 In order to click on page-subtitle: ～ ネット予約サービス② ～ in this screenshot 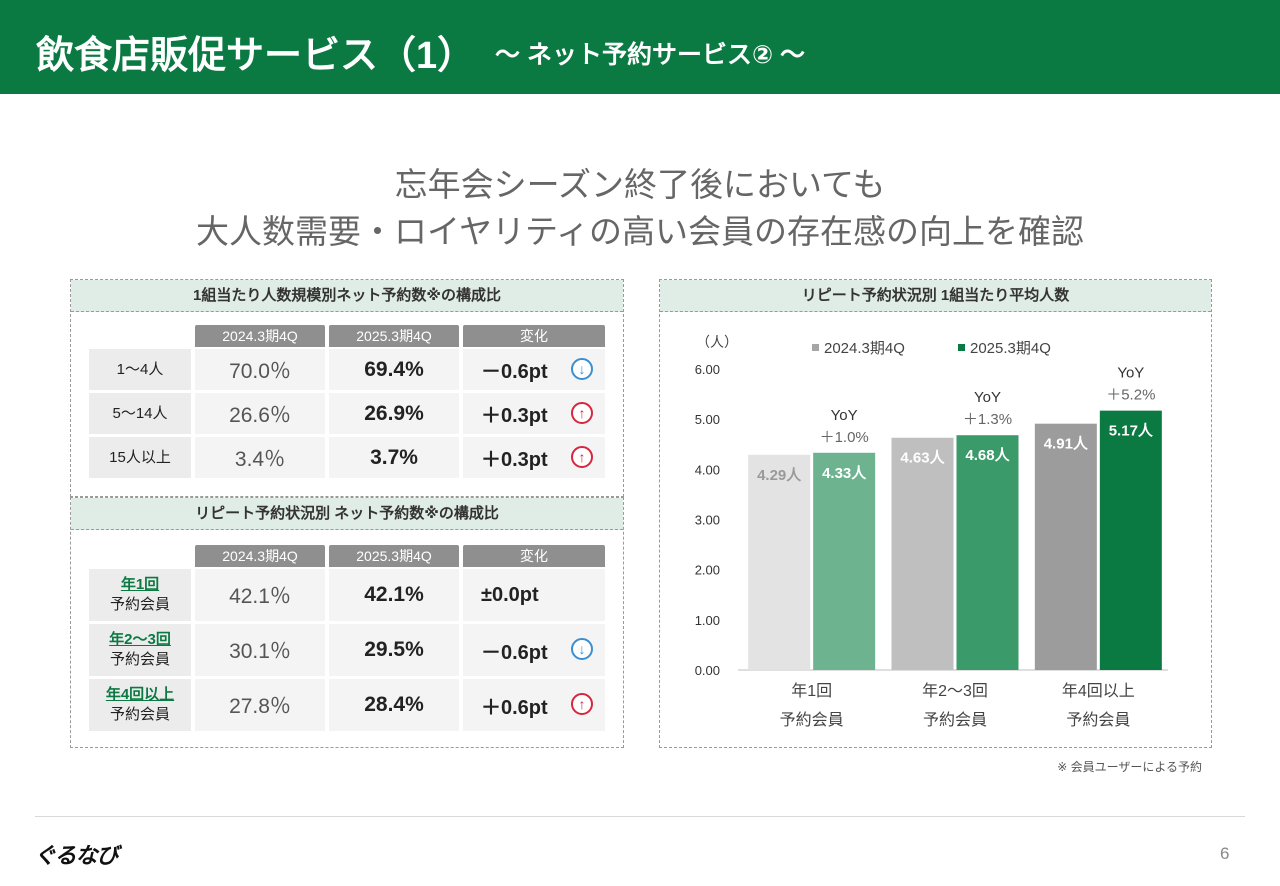, I will do `click(650, 55)`.